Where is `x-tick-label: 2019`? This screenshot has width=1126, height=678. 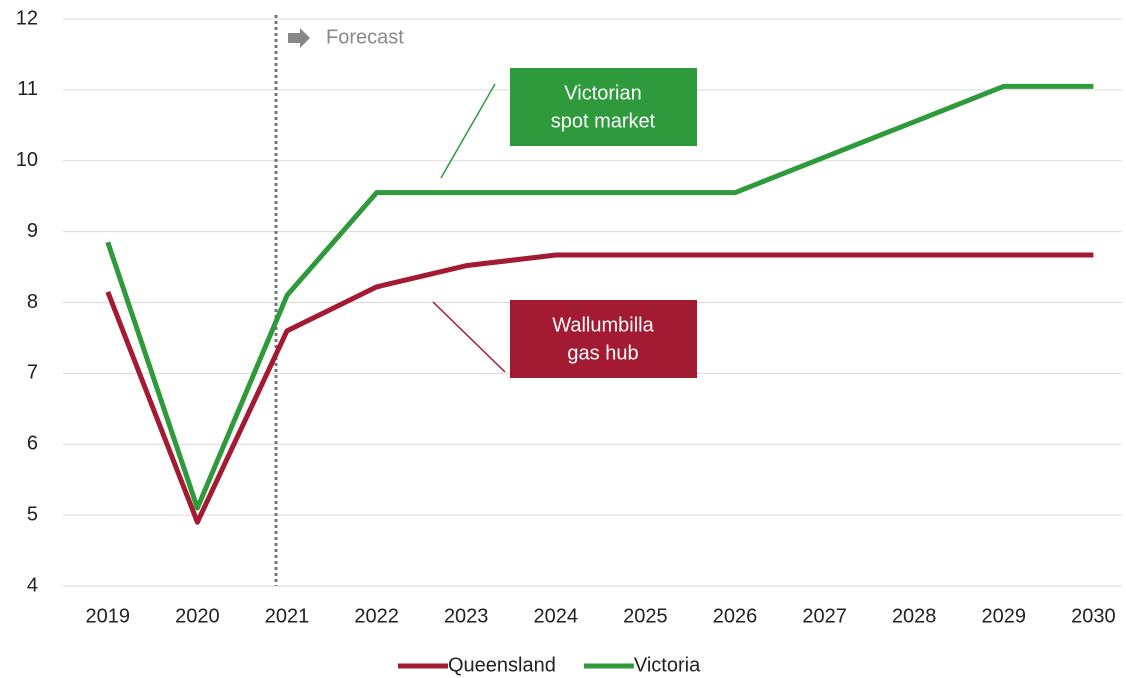
x-tick-label: 2019 is located at coordinates (108, 616).